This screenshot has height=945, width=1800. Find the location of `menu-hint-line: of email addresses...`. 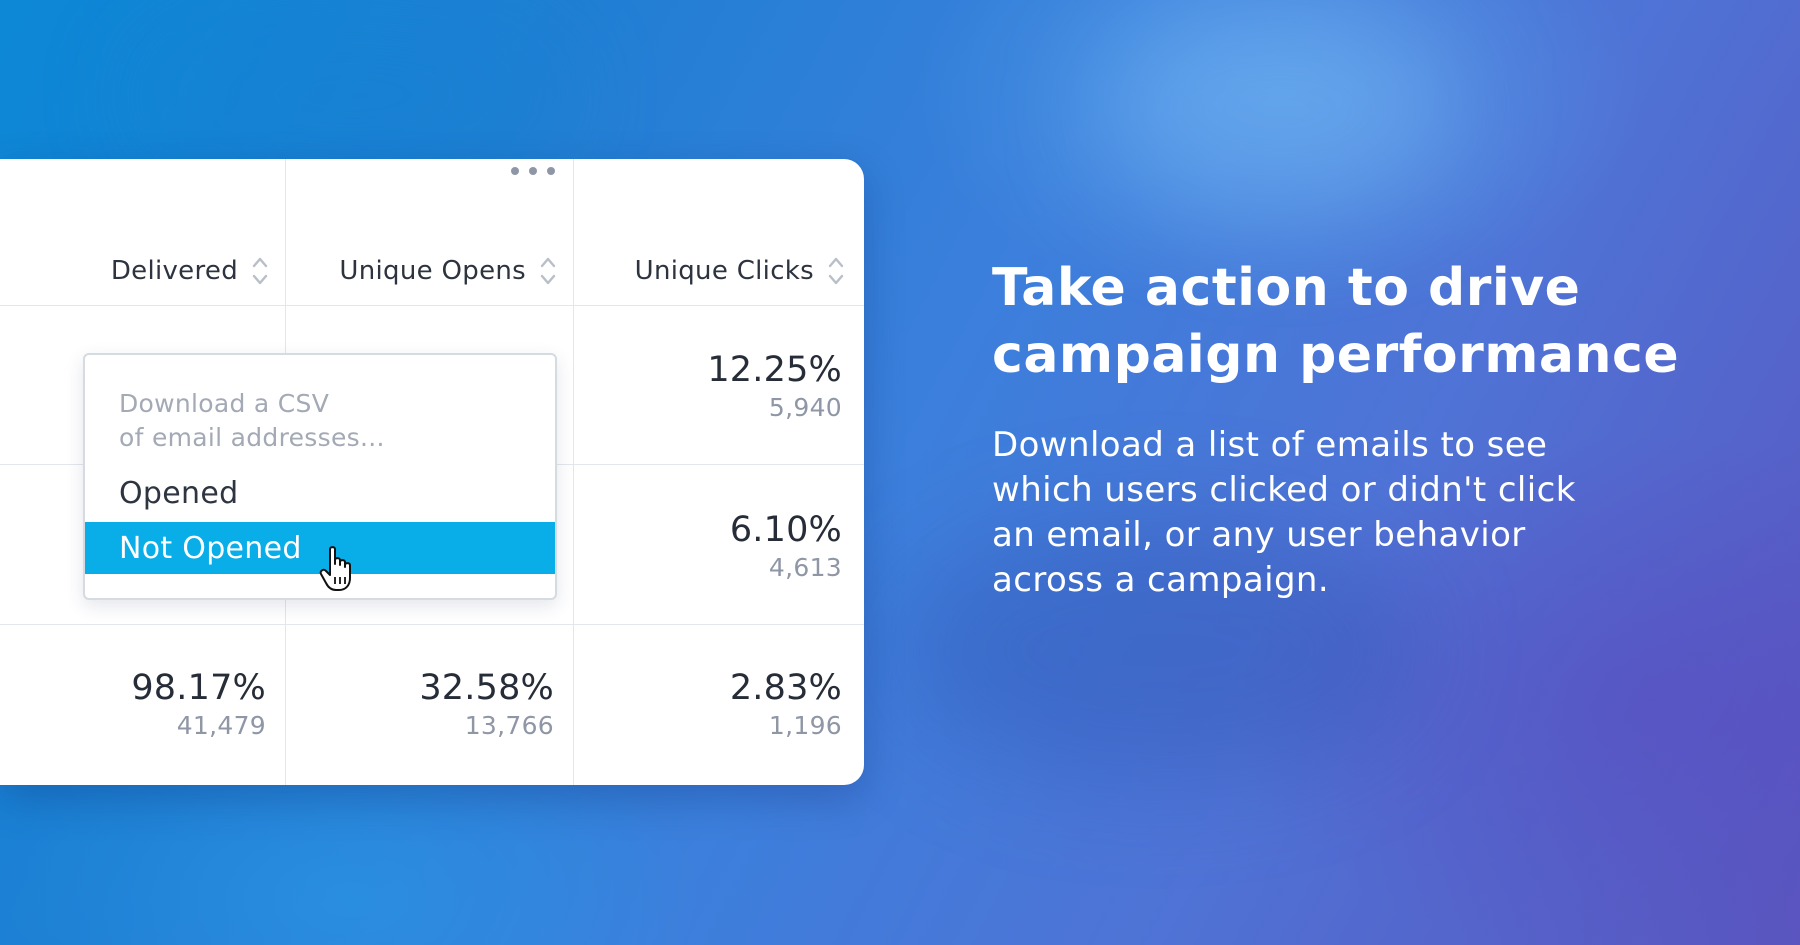

menu-hint-line: of email addresses... is located at coordinates (252, 437).